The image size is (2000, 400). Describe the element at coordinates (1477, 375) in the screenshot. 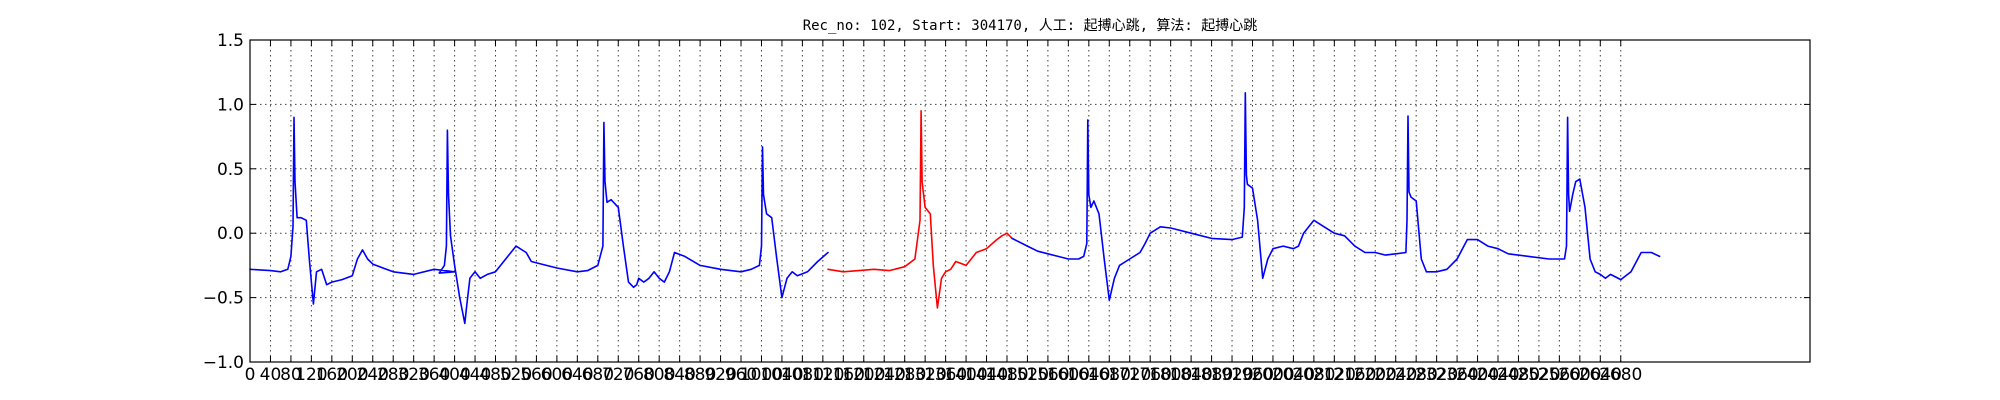

I see `x-tick-label: 2400` at that location.